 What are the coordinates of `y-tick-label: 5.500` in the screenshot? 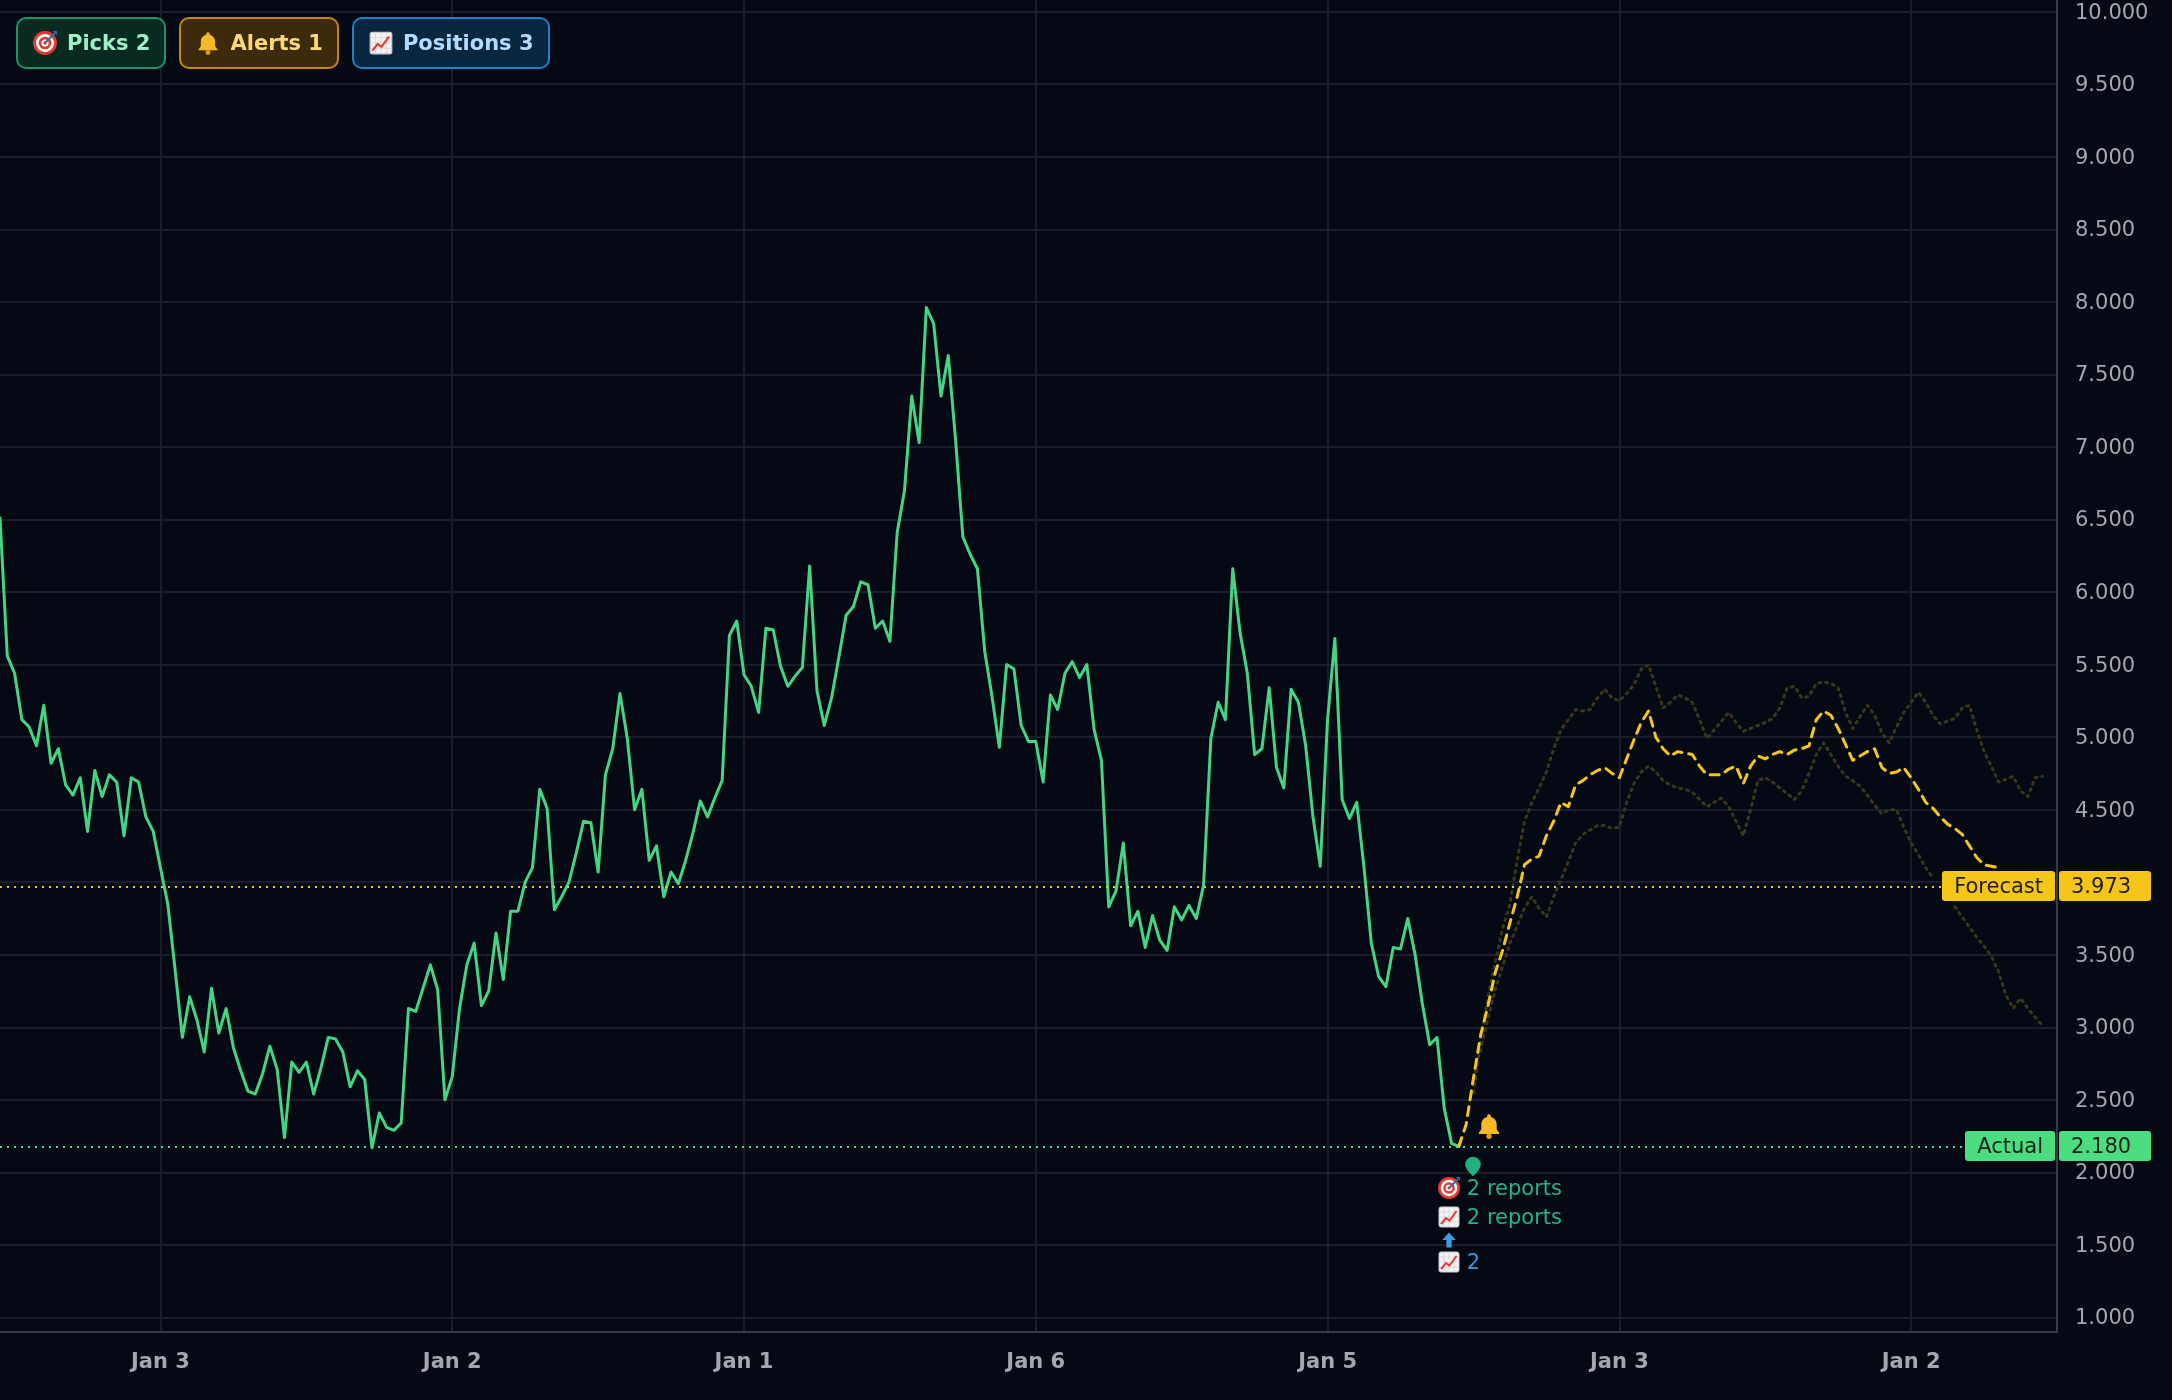 It's located at (2105, 664).